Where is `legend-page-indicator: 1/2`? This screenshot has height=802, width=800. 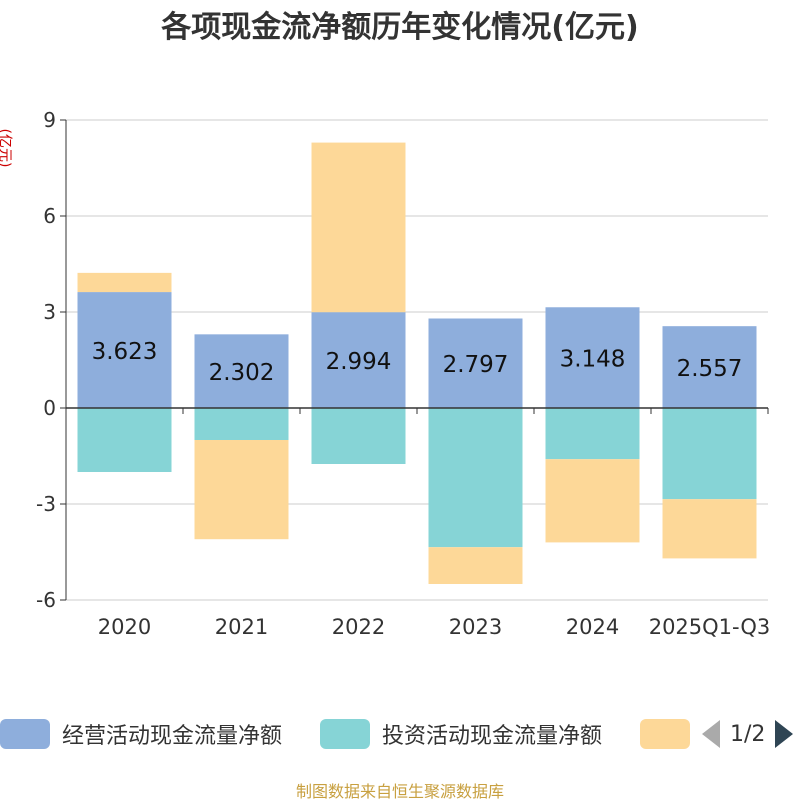
legend-page-indicator: 1/2 is located at coordinates (748, 734).